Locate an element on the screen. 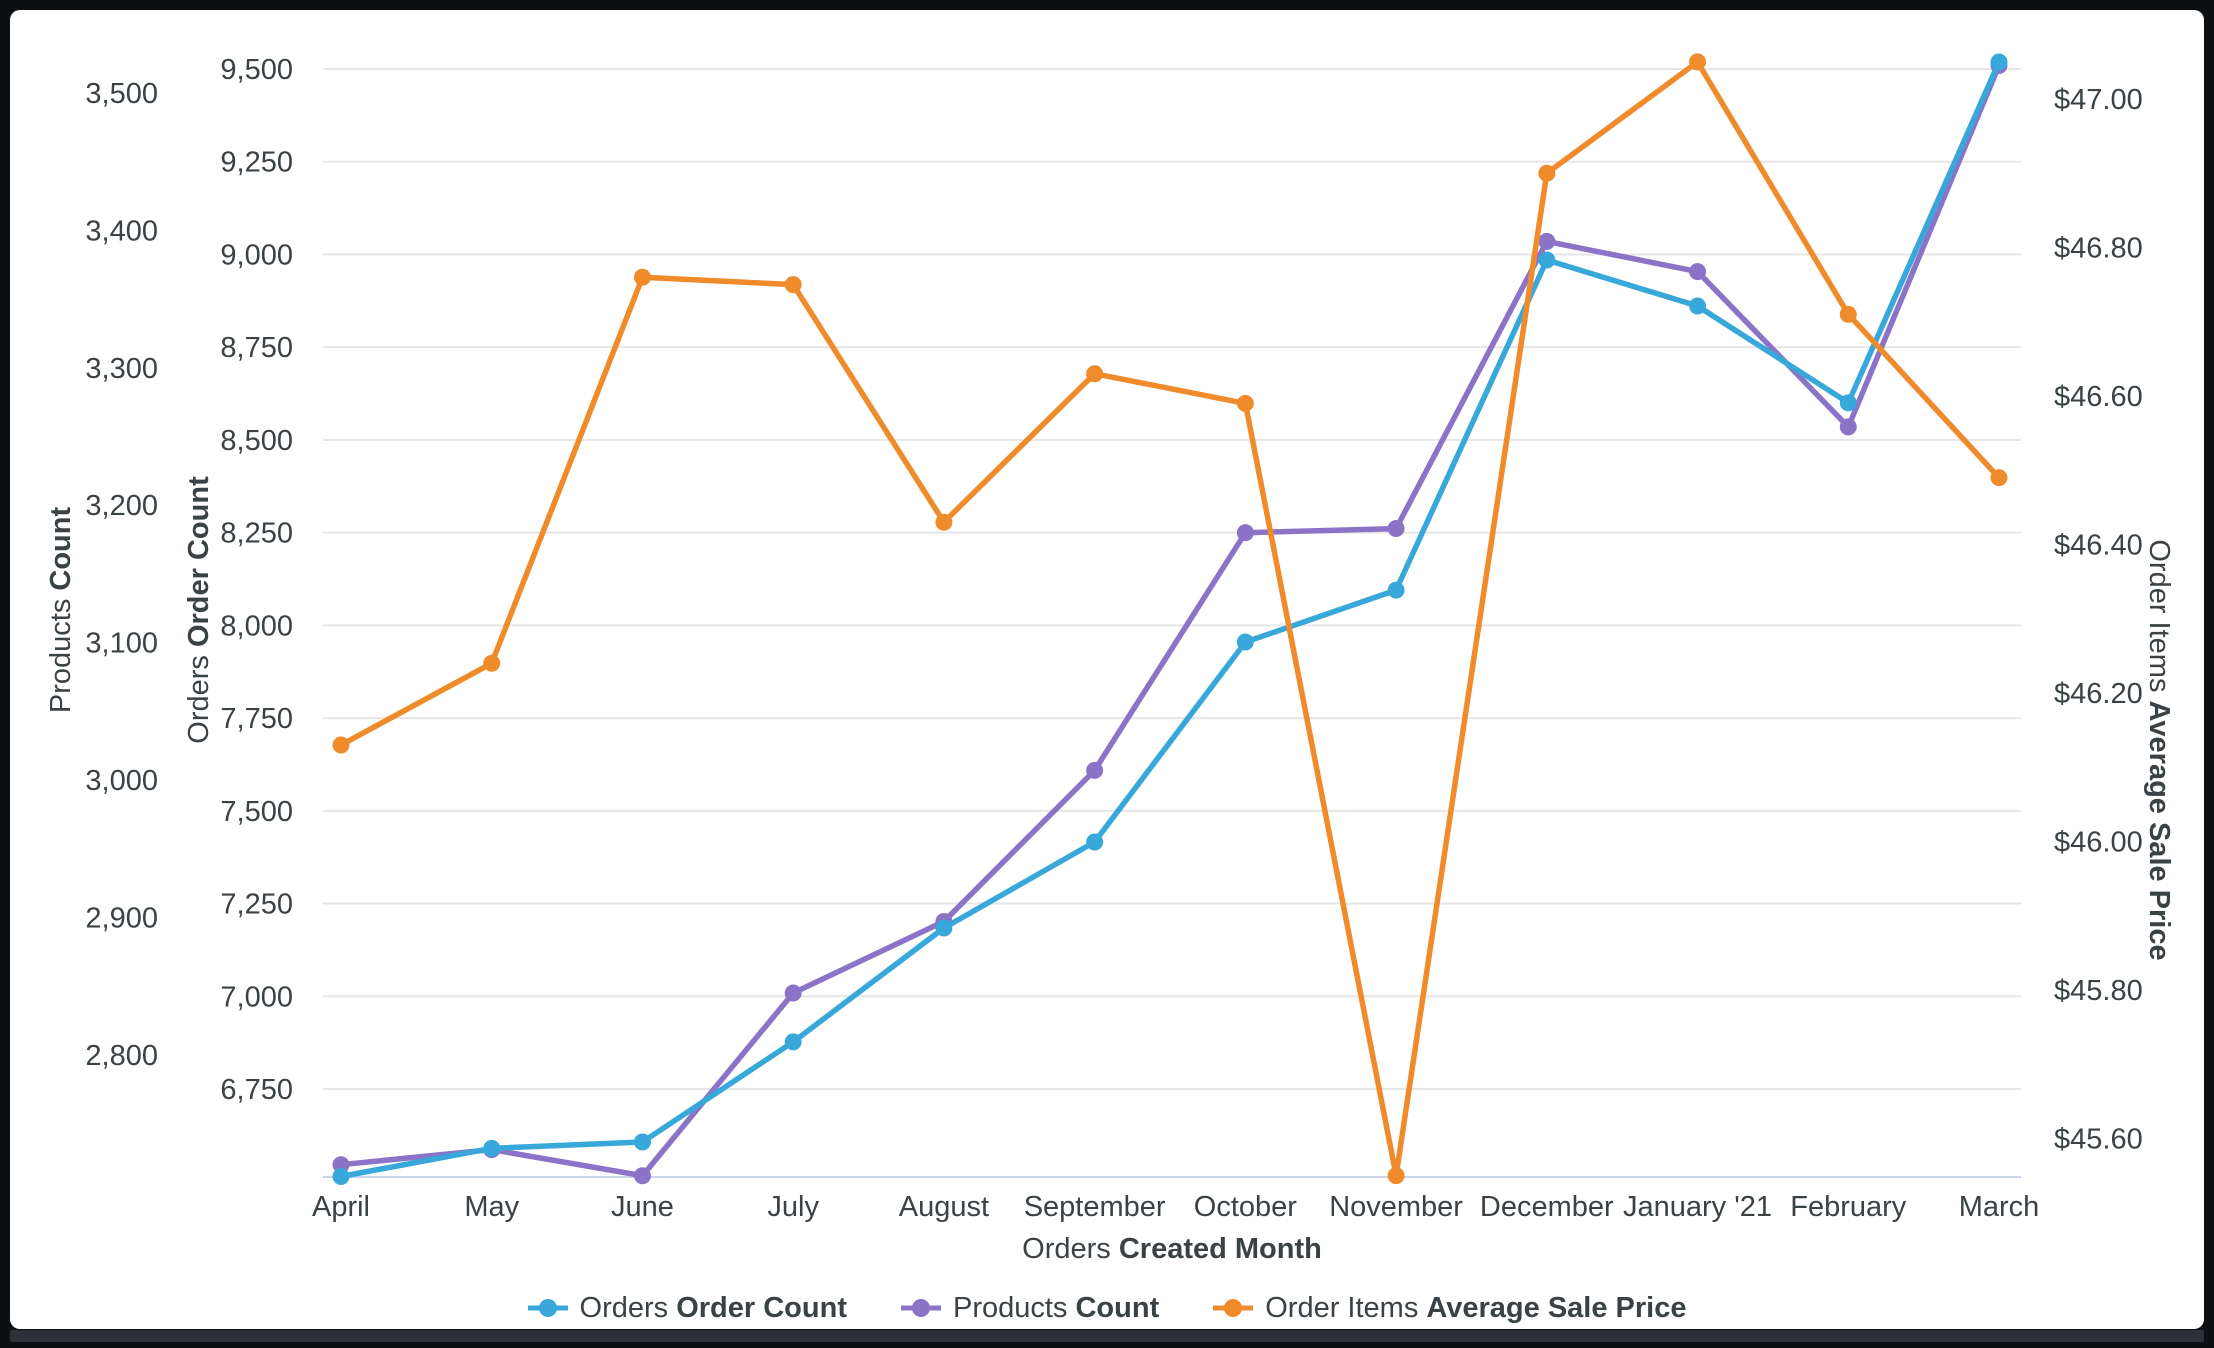 This screenshot has height=1348, width=2214. products-tick-label: 3,400 is located at coordinates (121, 231).